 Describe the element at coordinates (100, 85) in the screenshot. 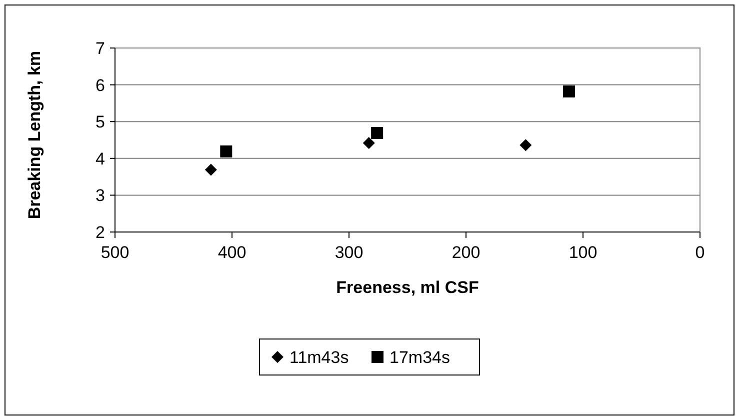

I see `y-tick-label: 6` at that location.